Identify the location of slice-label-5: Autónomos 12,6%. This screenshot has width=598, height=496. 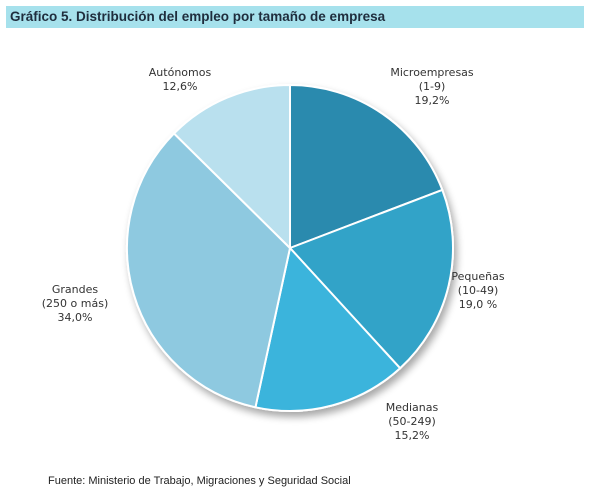
(180, 79).